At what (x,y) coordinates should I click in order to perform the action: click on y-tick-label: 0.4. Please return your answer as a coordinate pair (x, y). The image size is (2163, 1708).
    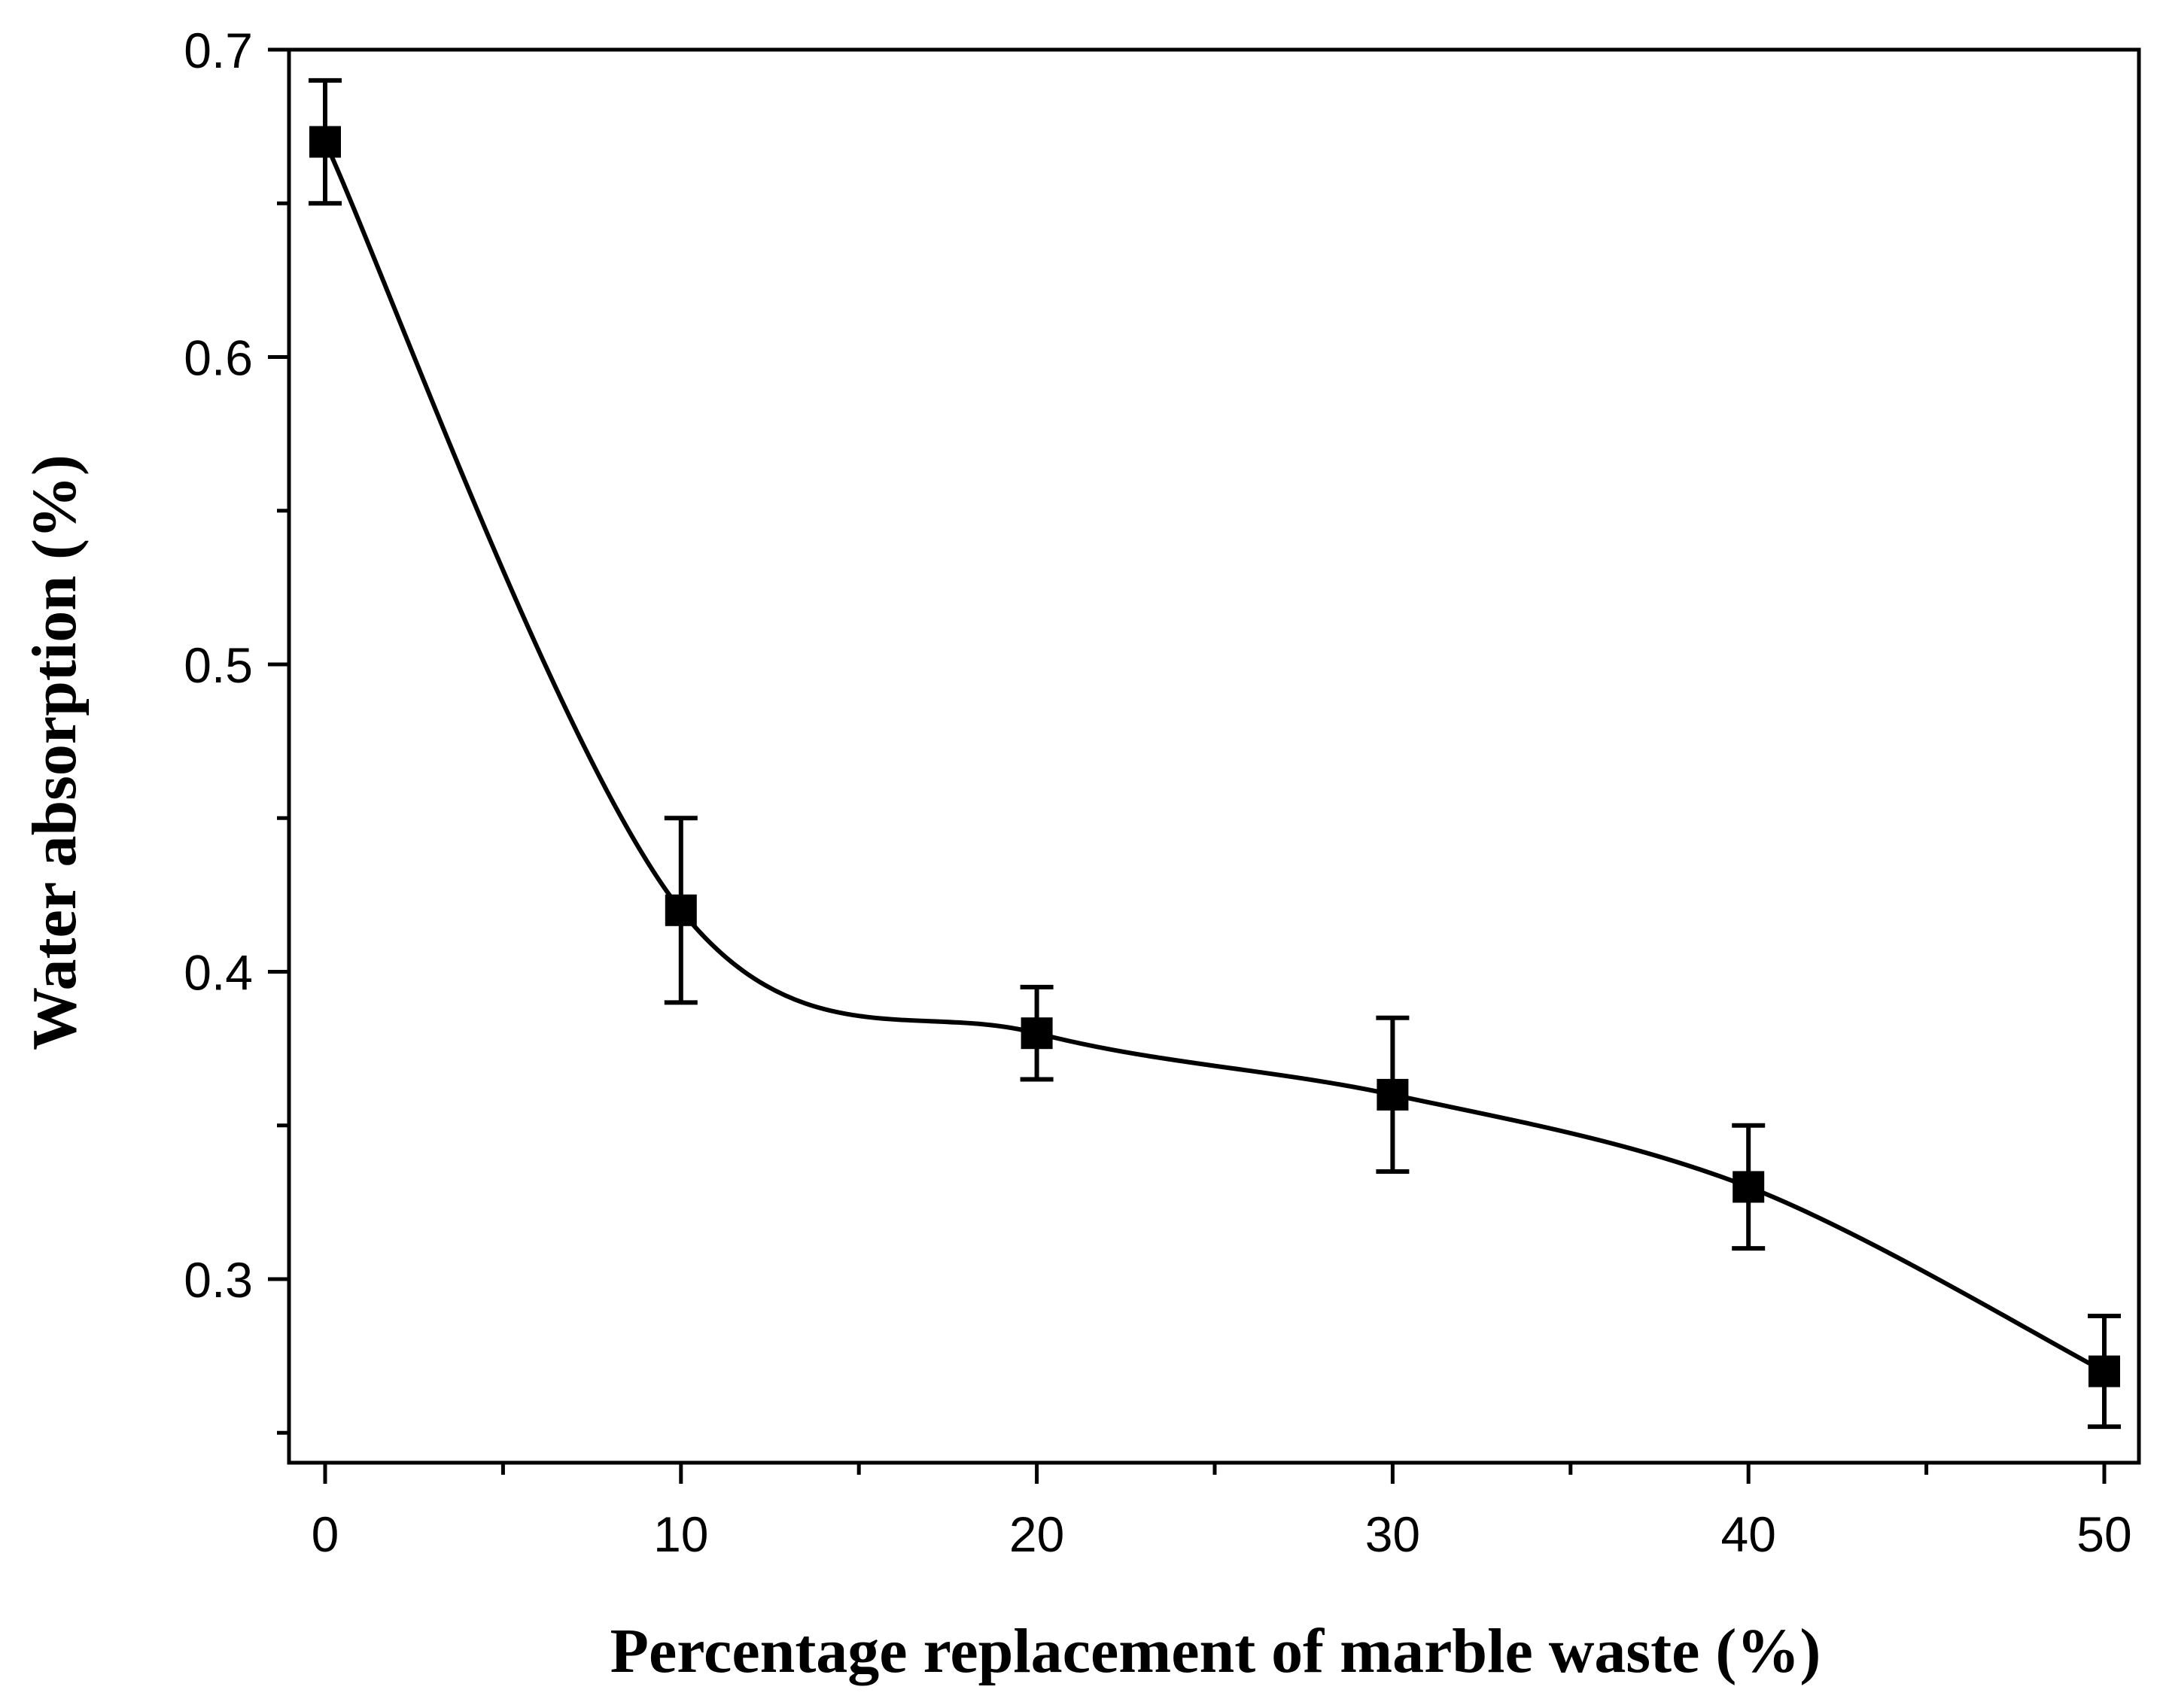
    Looking at the image, I should click on (218, 973).